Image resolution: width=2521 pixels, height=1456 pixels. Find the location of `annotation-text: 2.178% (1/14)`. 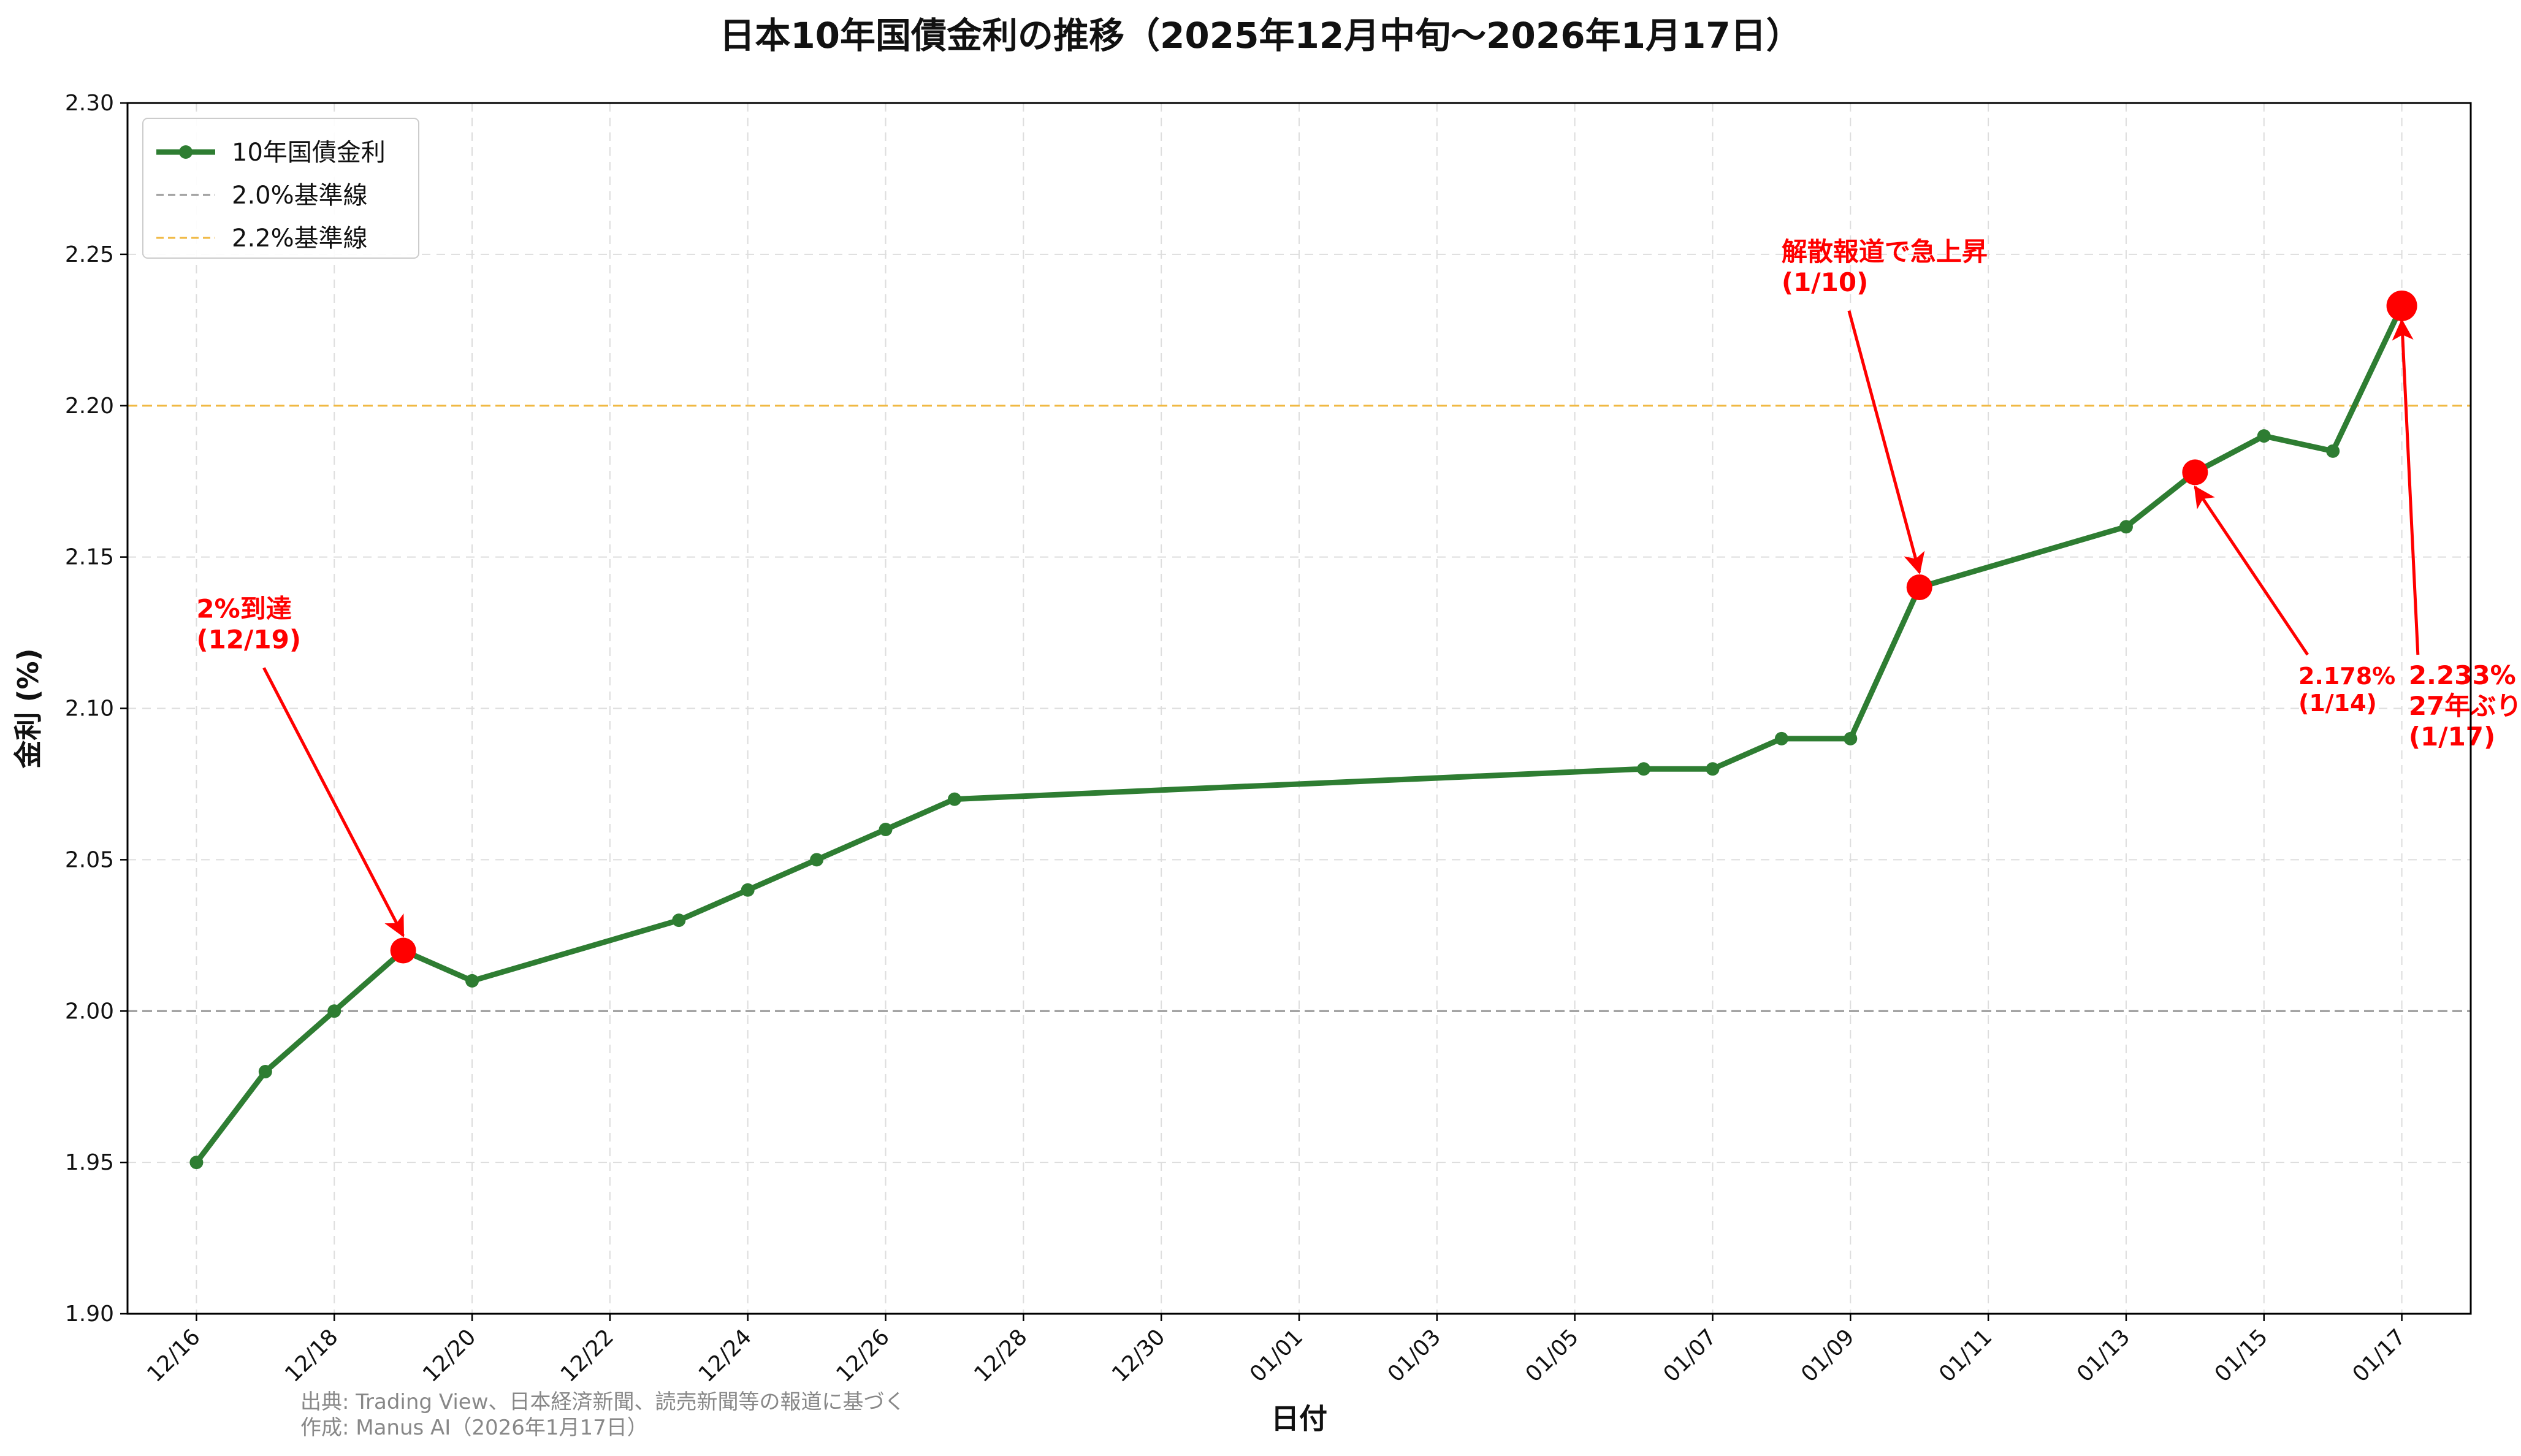

annotation-text: 2.178% (1/14) is located at coordinates (2346, 690).